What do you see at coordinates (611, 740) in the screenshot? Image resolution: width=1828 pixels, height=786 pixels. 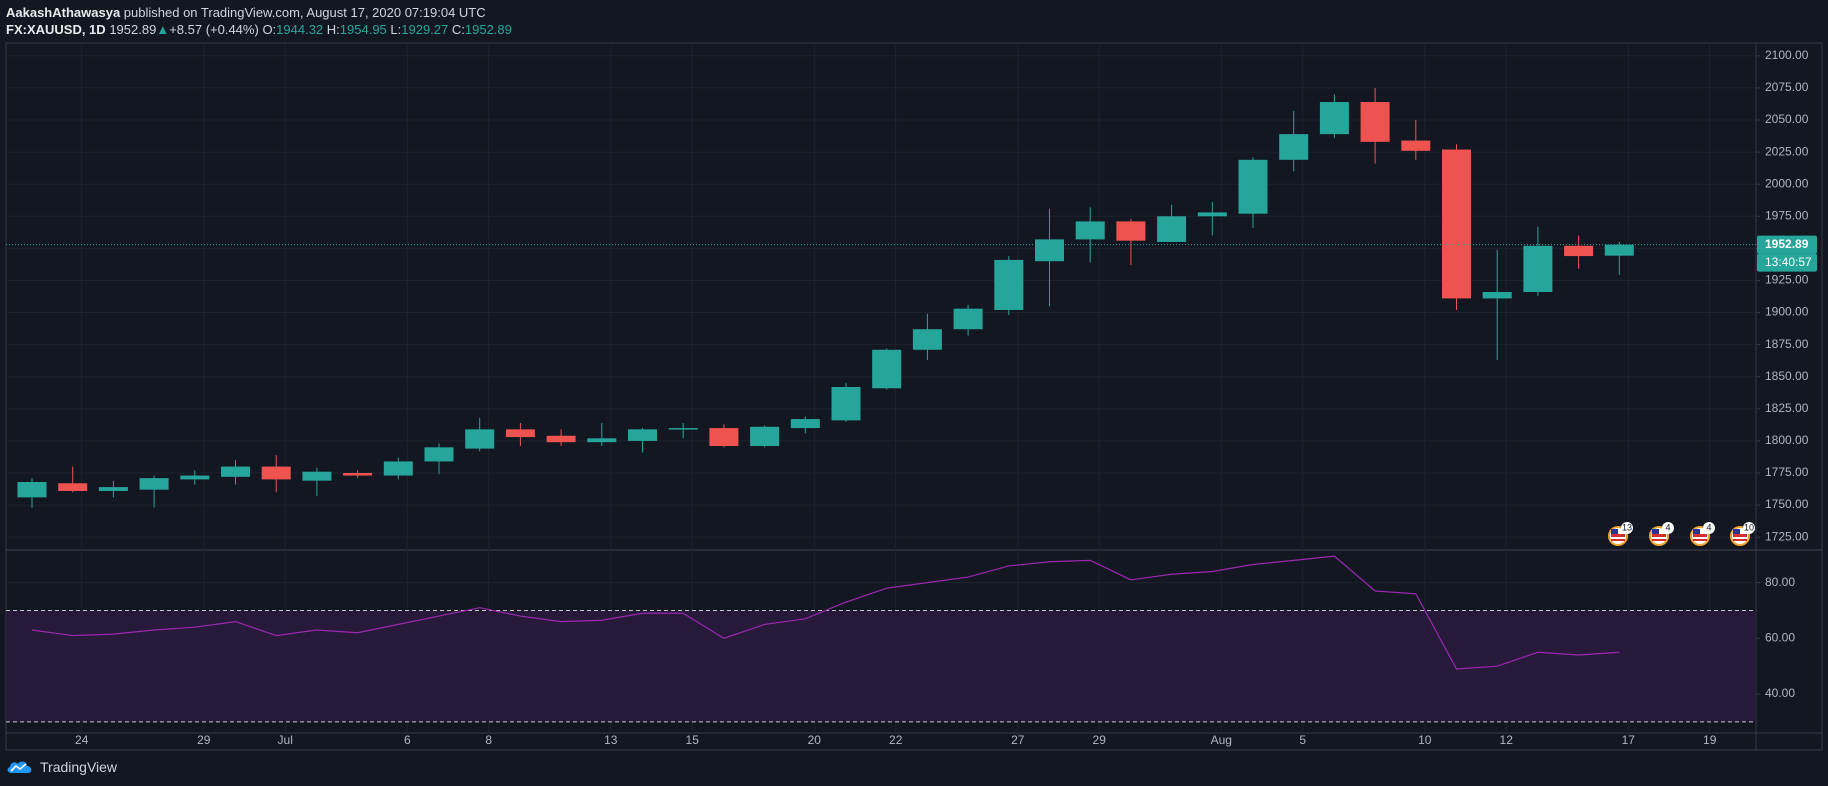 I see `time-axis-label: 13` at bounding box center [611, 740].